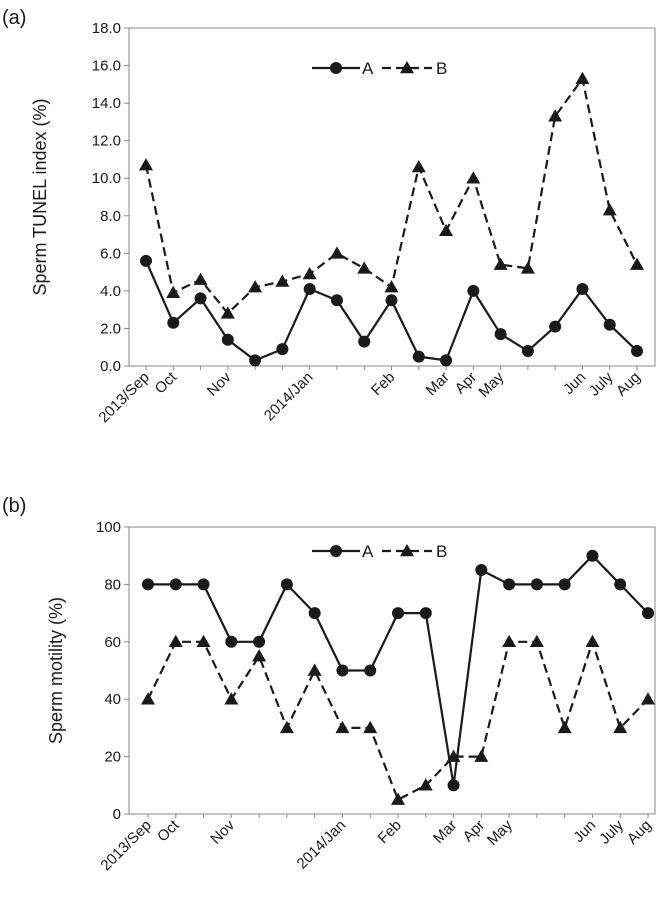 The height and width of the screenshot is (910, 663). Describe the element at coordinates (390, 832) in the screenshot. I see `x-tick-label: Feb` at that location.